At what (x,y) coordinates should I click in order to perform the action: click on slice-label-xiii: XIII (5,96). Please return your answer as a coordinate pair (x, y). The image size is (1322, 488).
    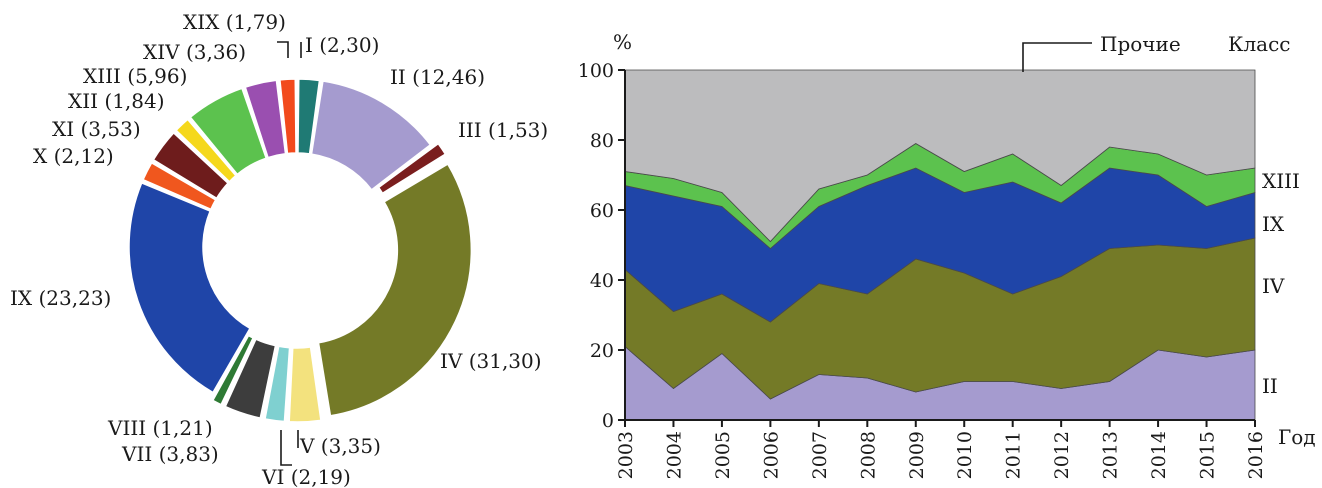
    Looking at the image, I should click on (135, 76).